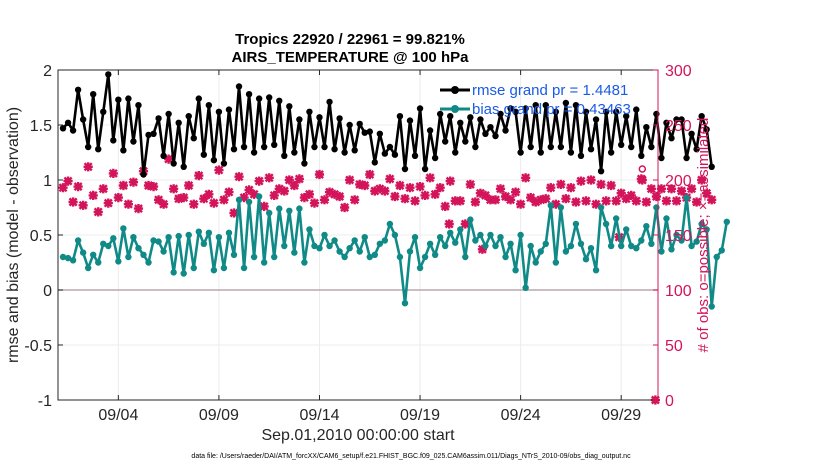 The height and width of the screenshot is (470, 830). I want to click on y-right-tick-label: 0, so click(669, 401).